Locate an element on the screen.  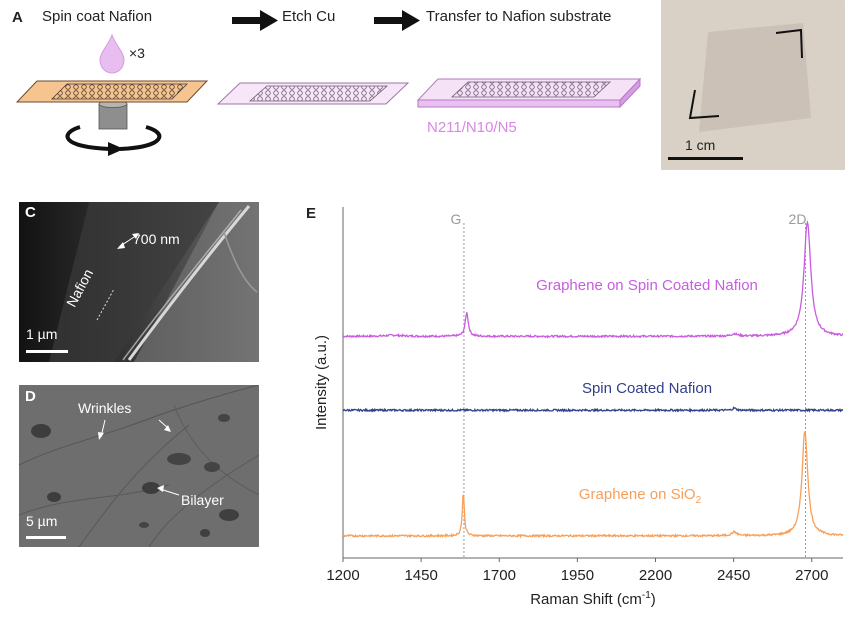
panel-label-d: D is located at coordinates (30, 396).